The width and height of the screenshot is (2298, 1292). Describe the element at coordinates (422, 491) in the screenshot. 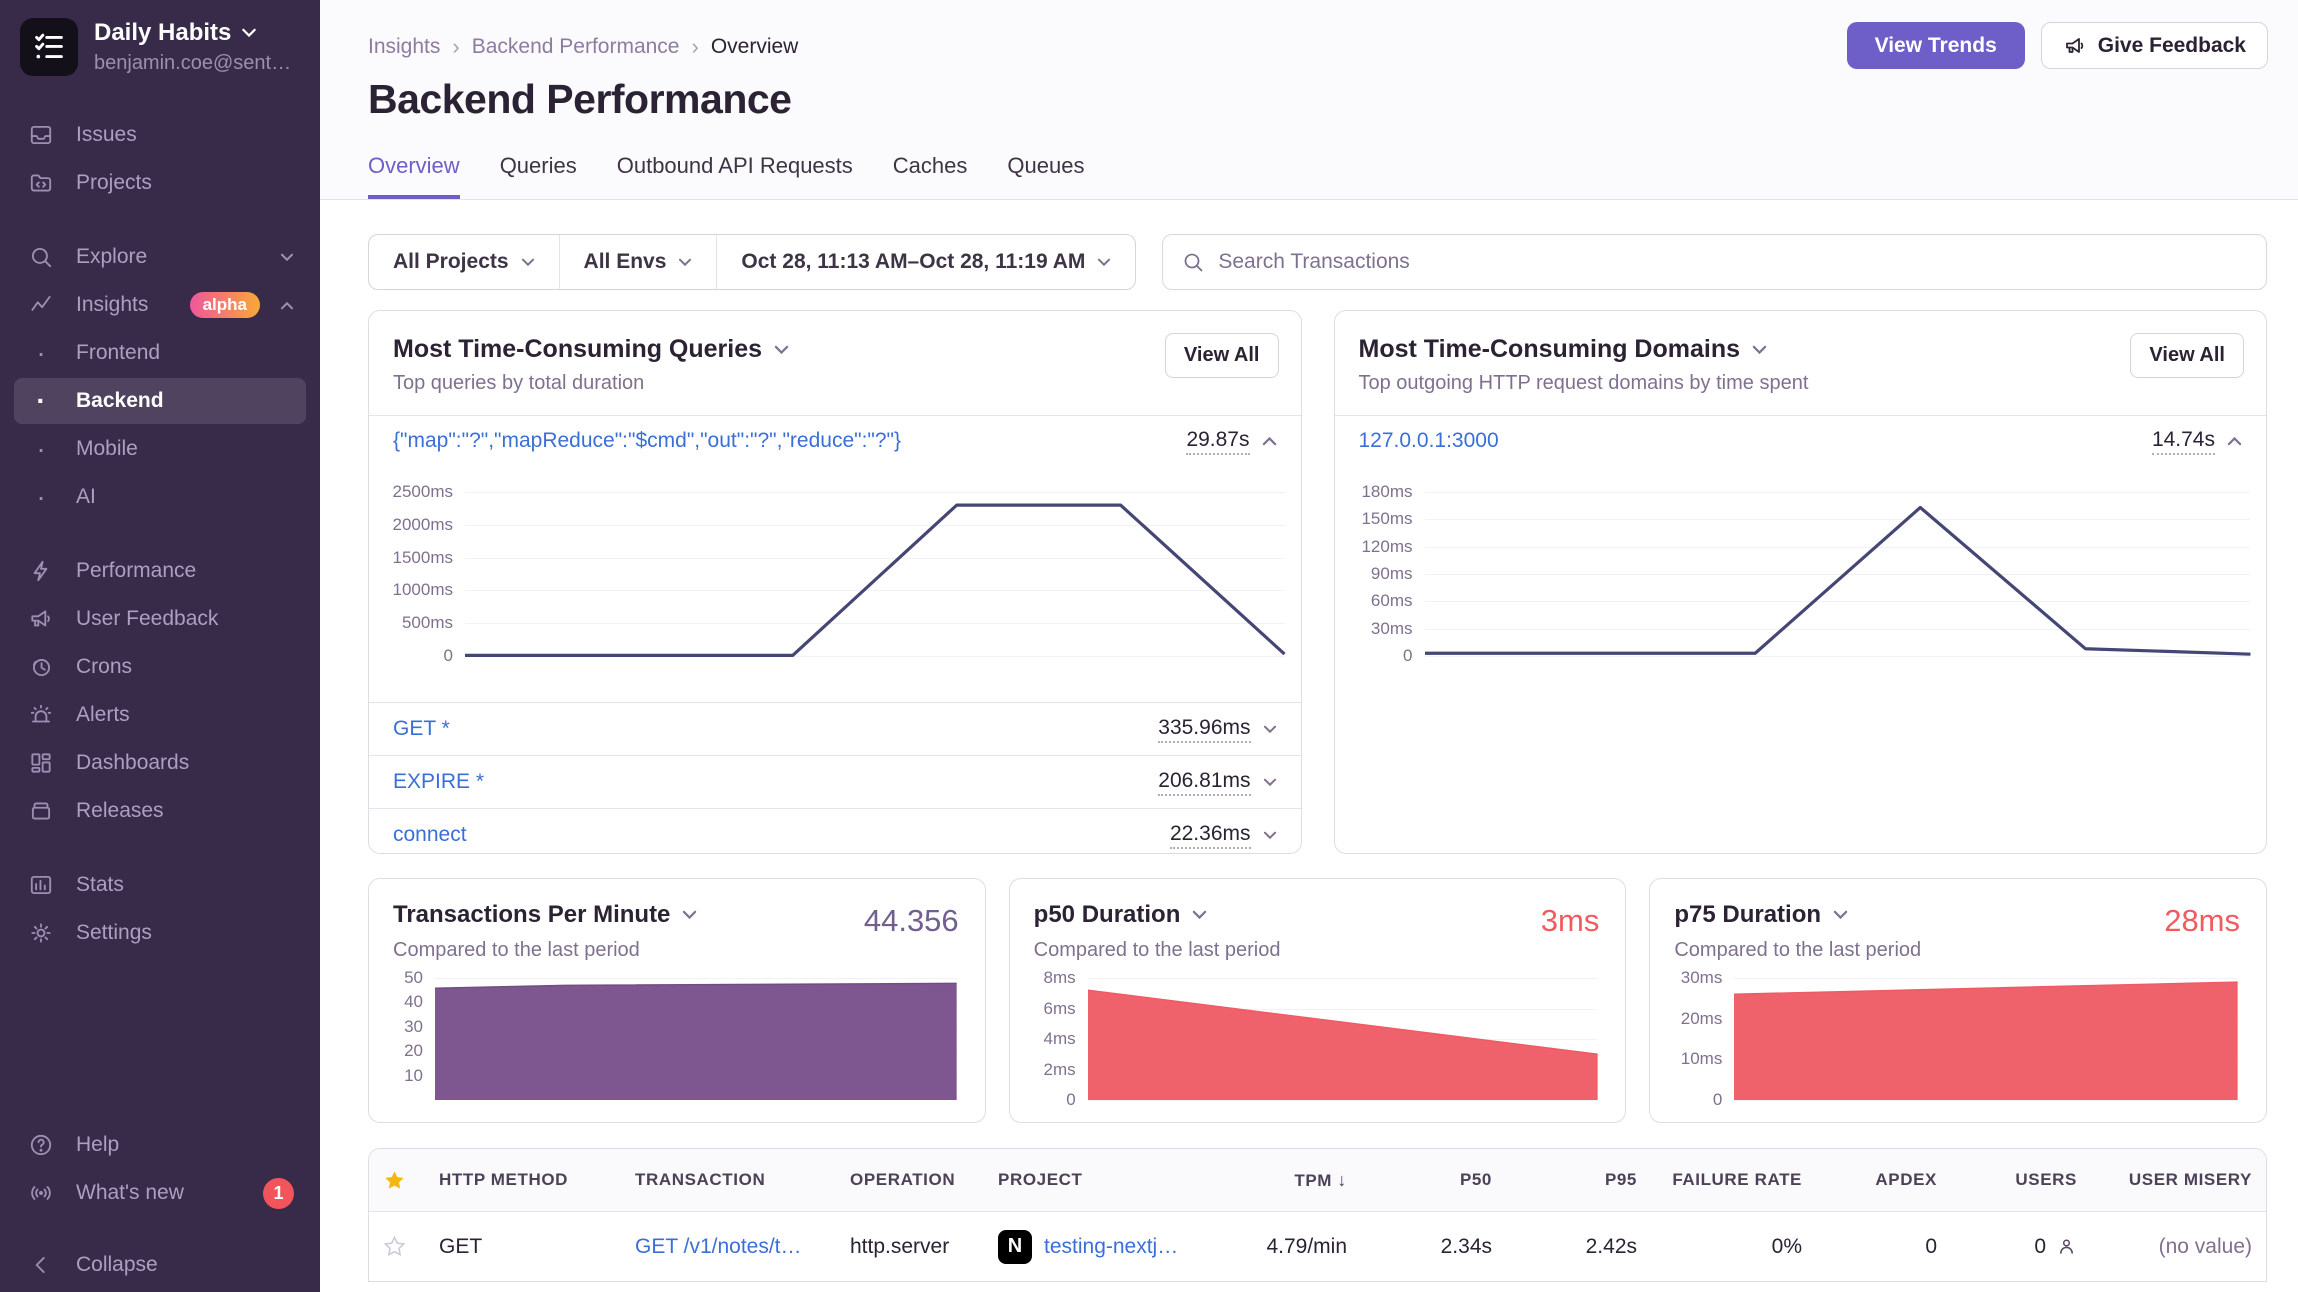

I see `axis-tick-label: 2500ms` at that location.